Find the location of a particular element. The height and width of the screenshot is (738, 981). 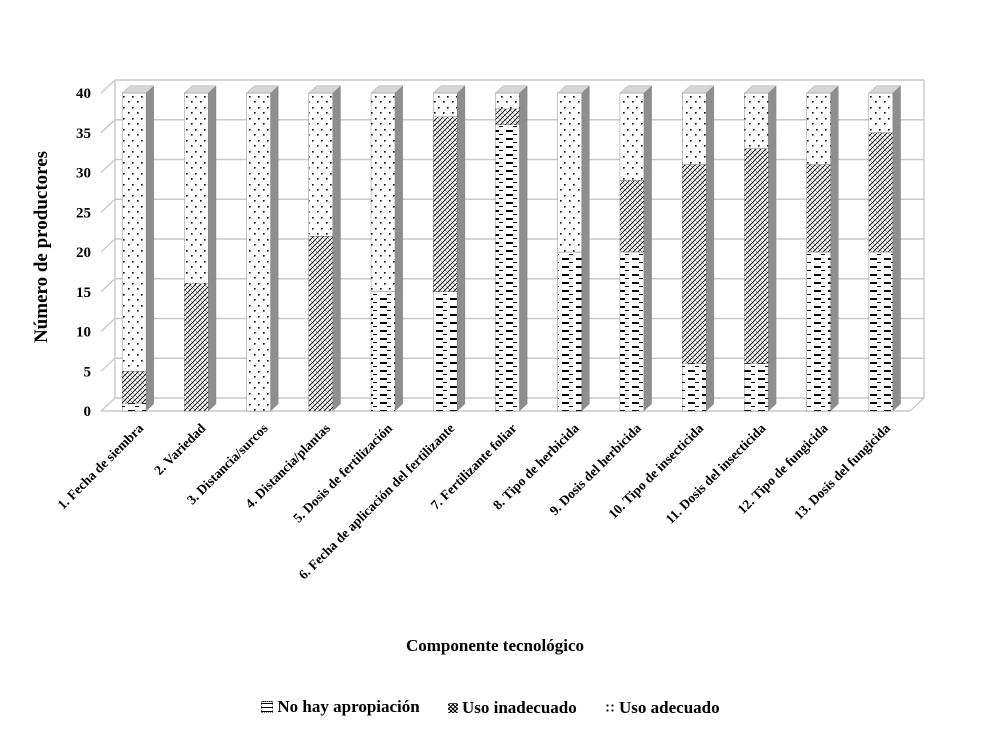

x-tick-label: 2. Variedad is located at coordinates (180, 449).